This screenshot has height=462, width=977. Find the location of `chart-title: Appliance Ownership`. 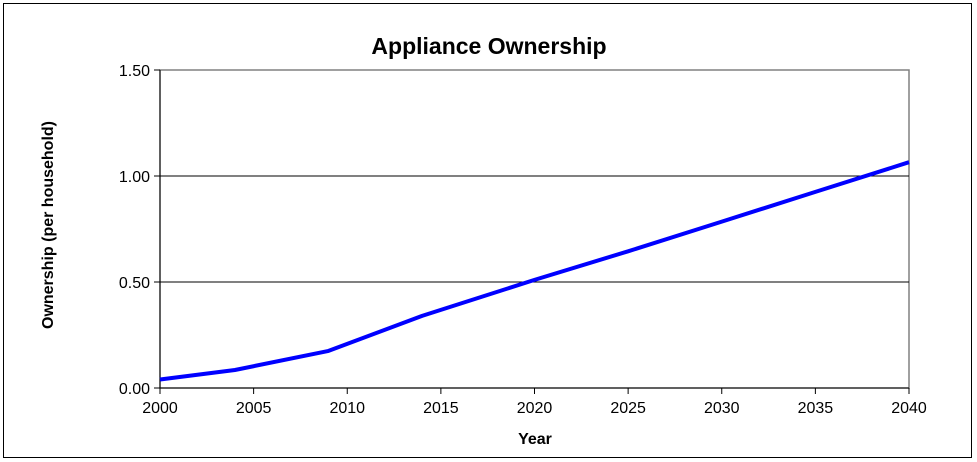

chart-title: Appliance Ownership is located at coordinates (488, 46).